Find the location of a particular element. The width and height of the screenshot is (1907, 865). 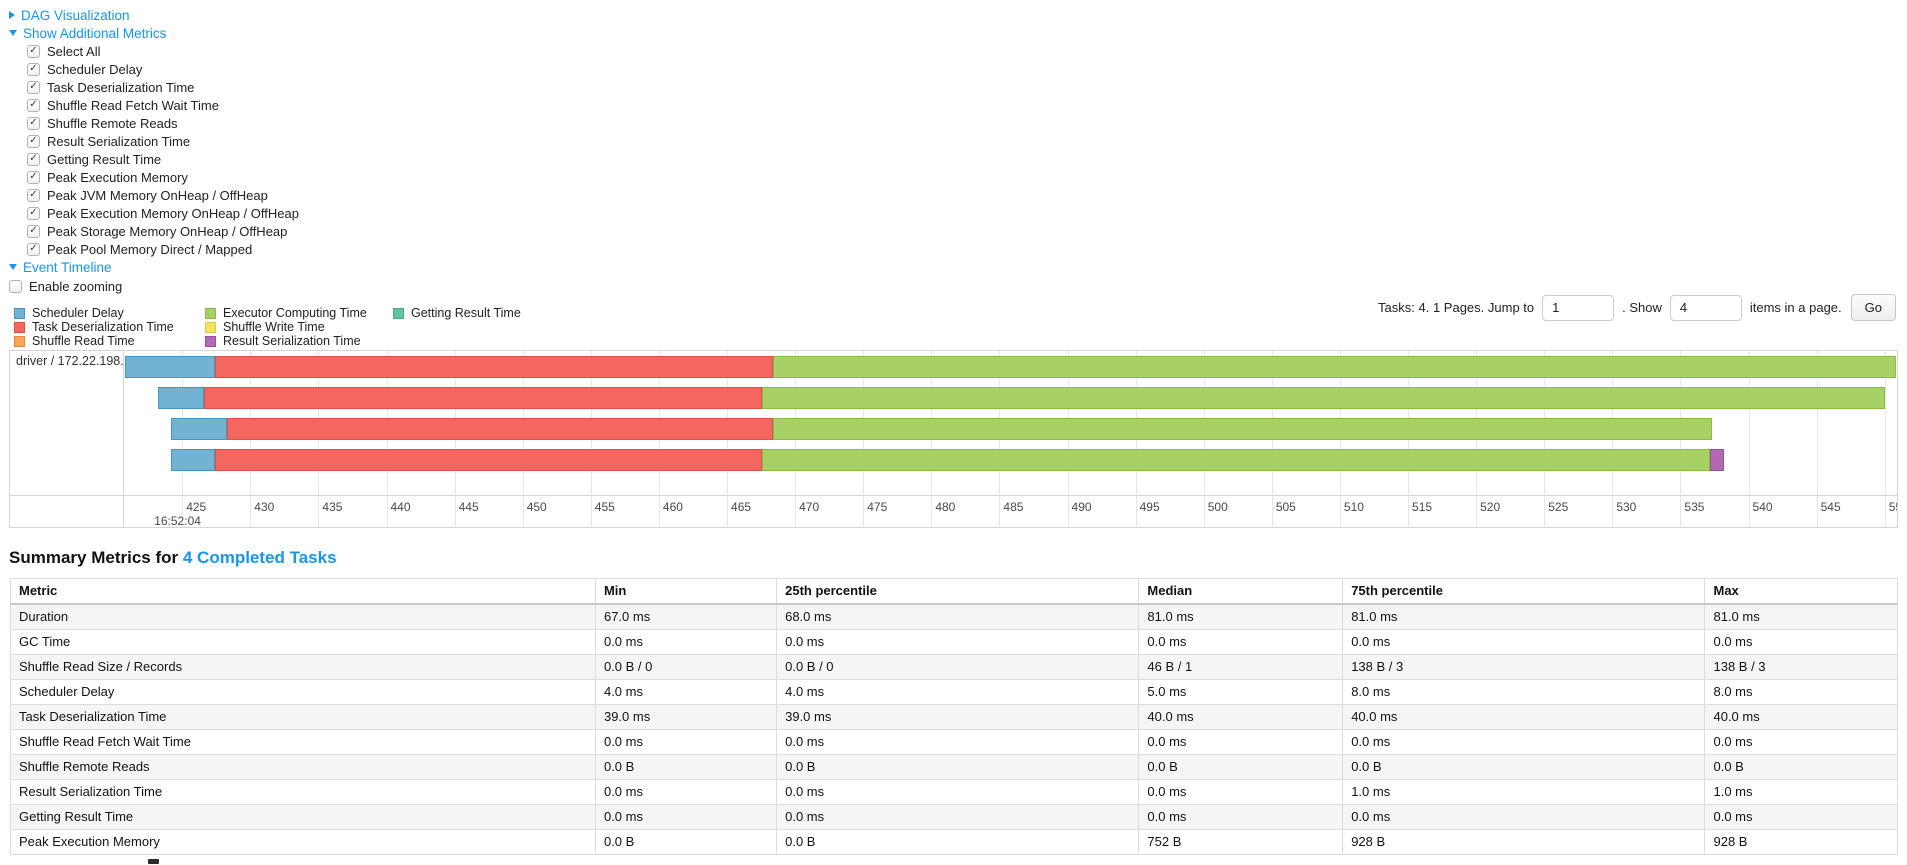

x-tick-label: 510 is located at coordinates (1353, 507).